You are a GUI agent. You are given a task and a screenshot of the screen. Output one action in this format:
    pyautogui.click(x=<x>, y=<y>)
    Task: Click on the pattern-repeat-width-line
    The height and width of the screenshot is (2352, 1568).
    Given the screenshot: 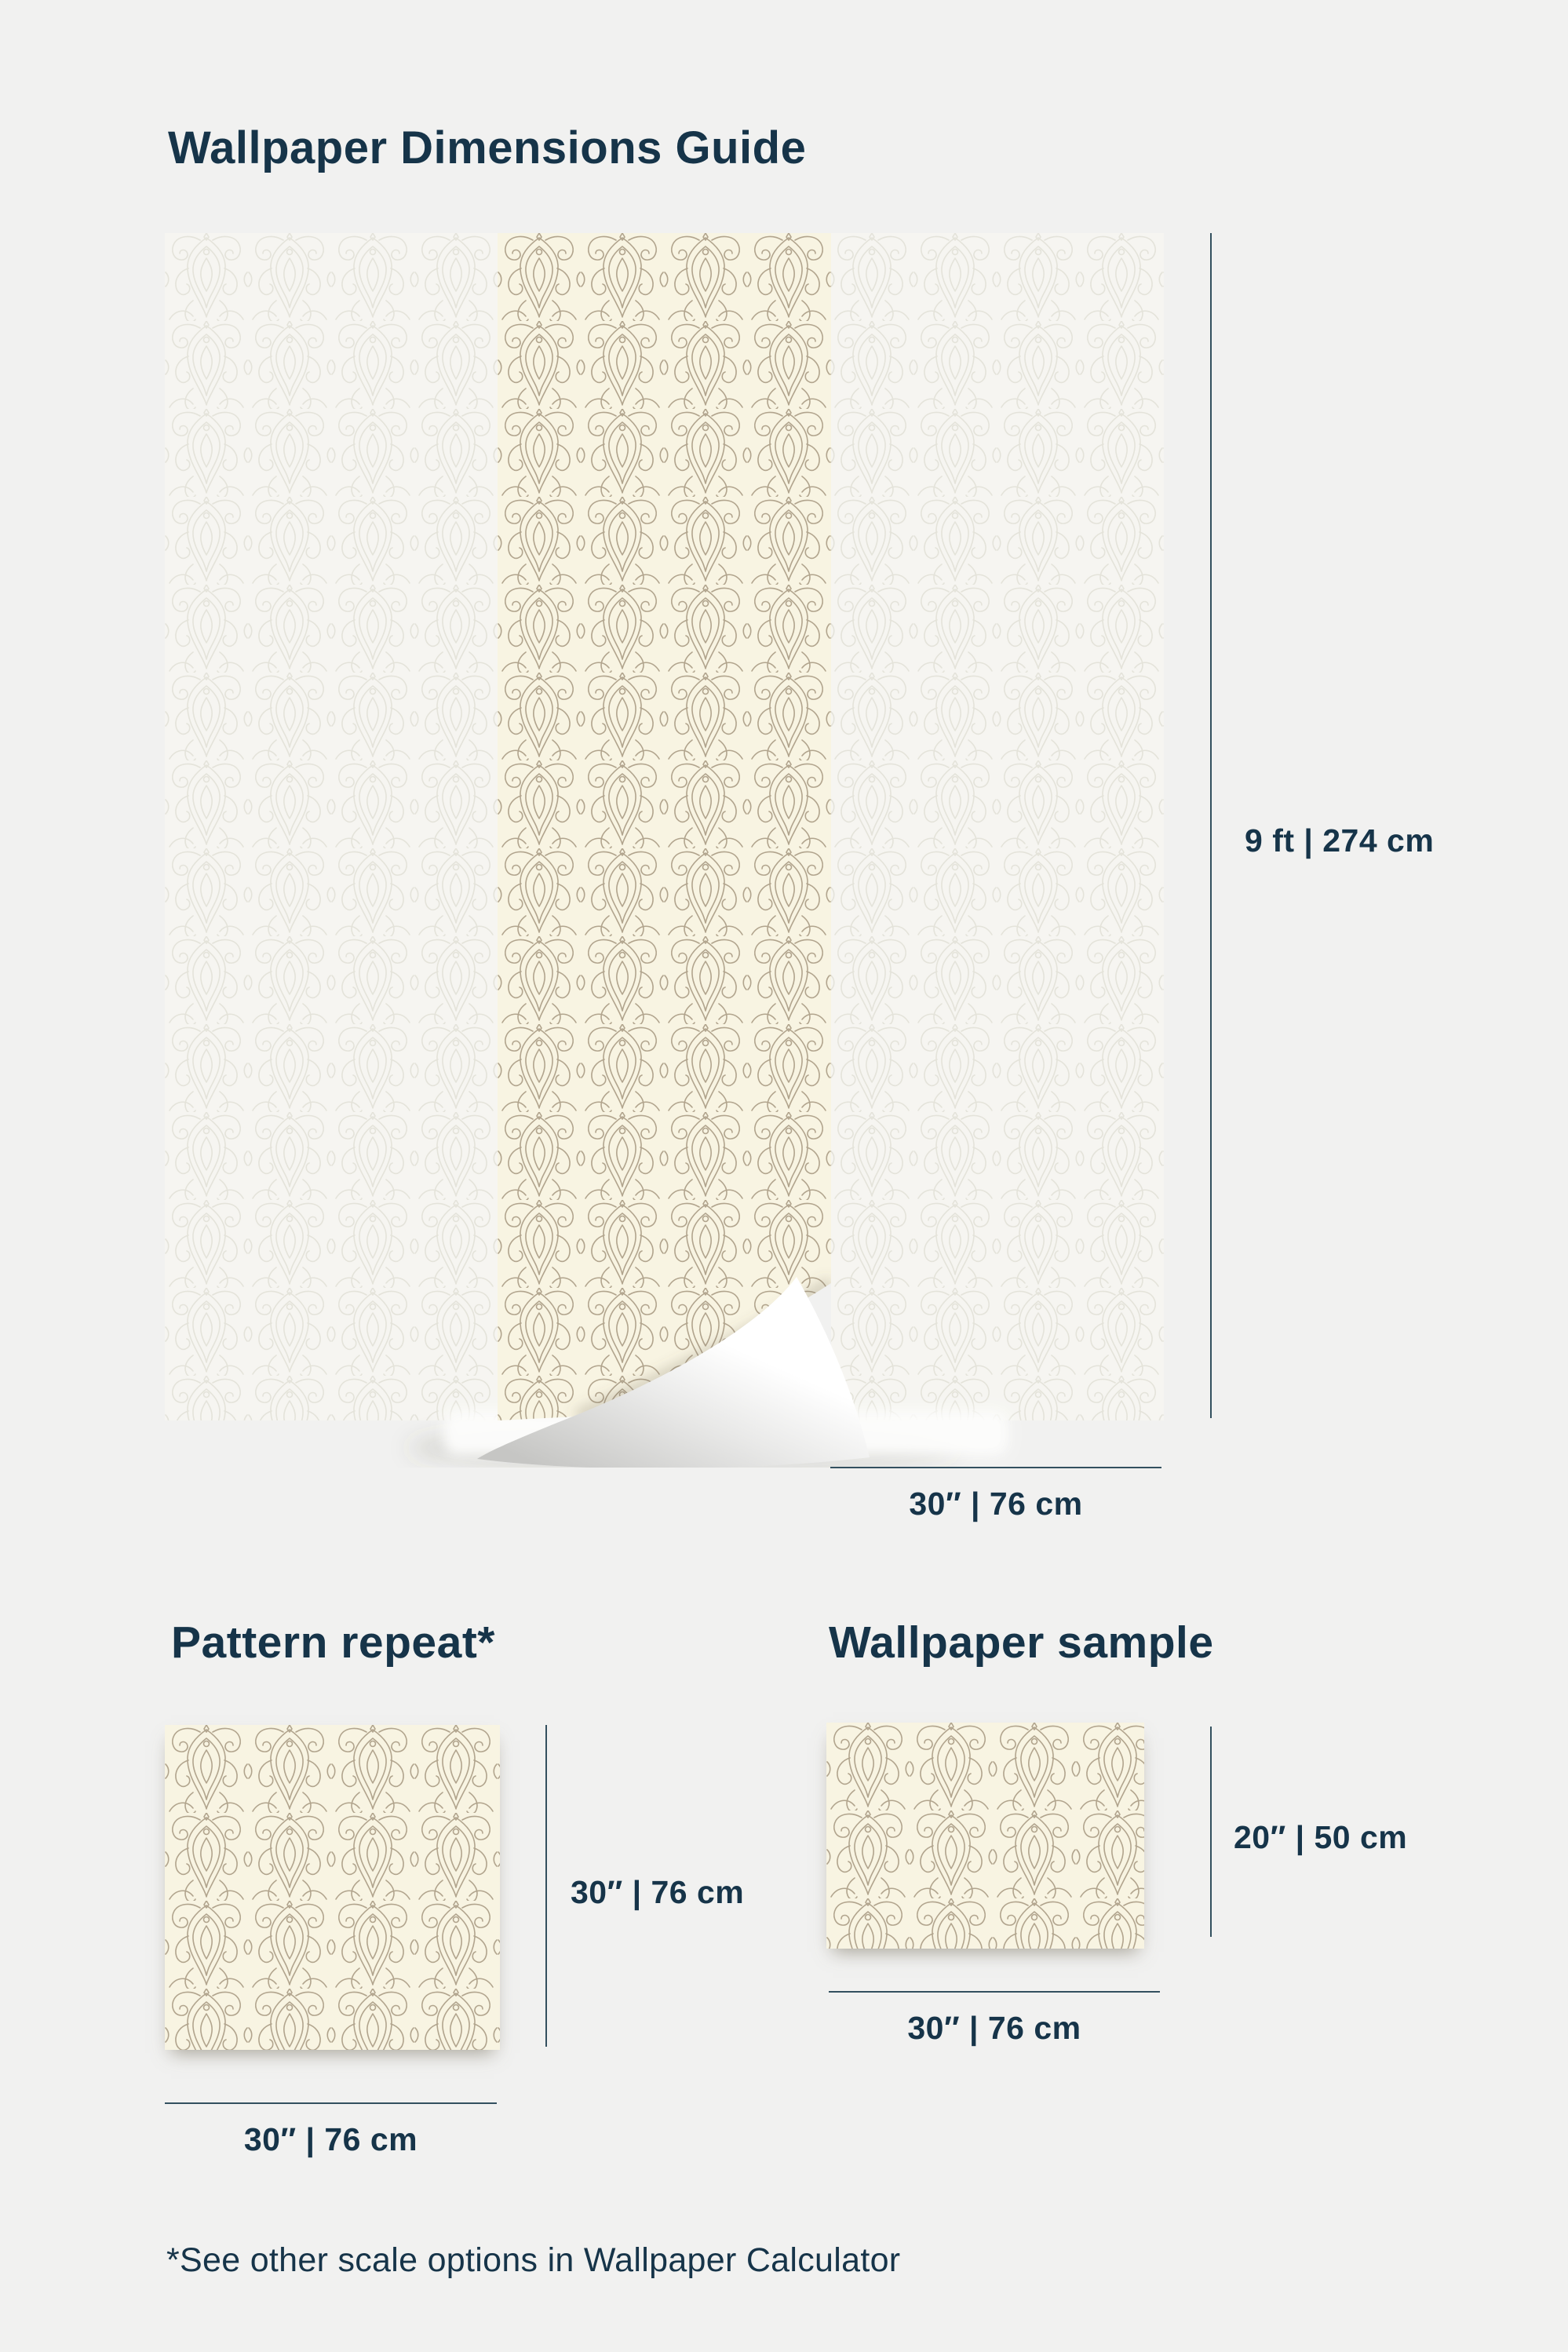 What is the action you would take?
    pyautogui.click(x=331, y=2103)
    